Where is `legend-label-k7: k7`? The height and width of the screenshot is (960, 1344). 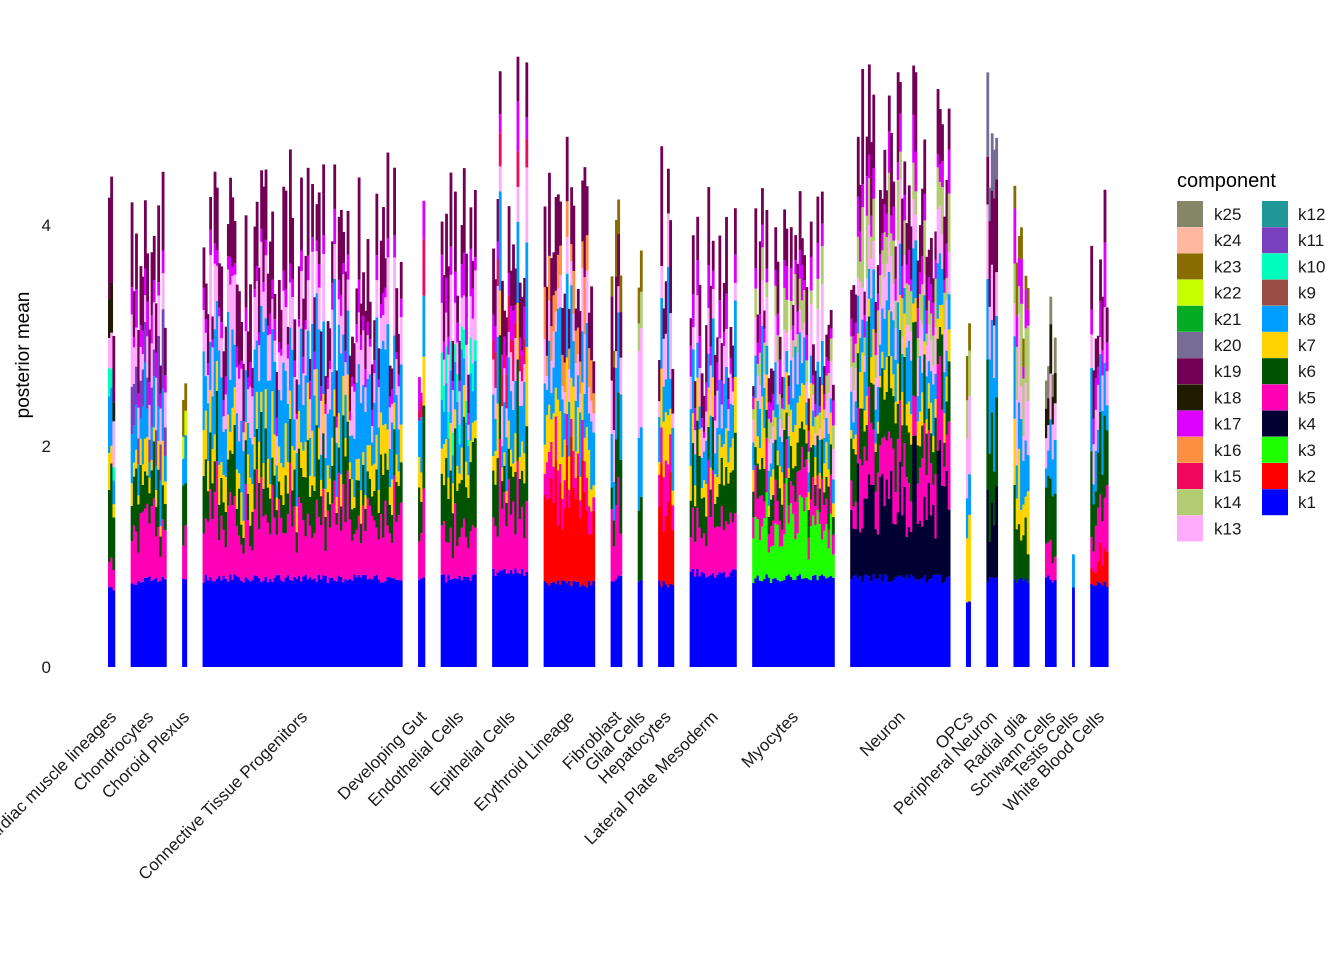 legend-label-k7: k7 is located at coordinates (1307, 345).